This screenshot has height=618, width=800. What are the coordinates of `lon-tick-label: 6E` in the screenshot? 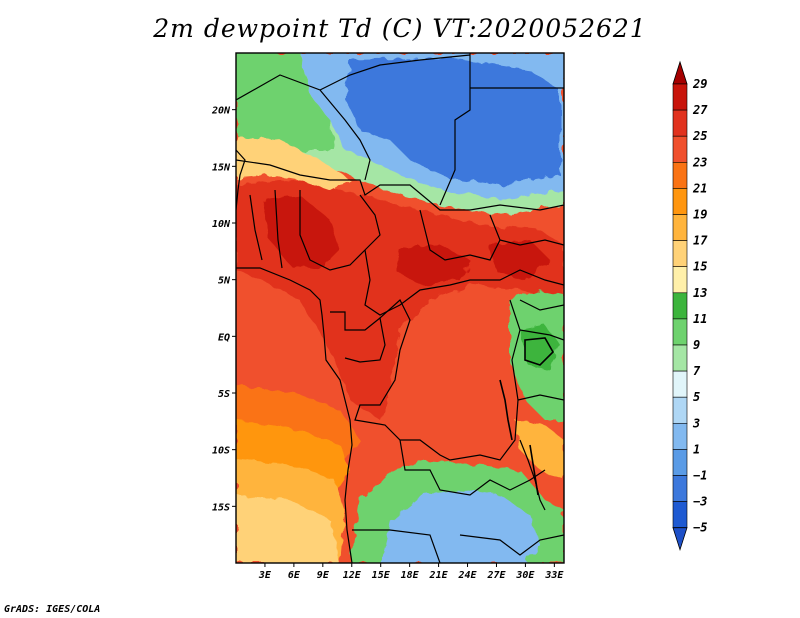 It's located at (294, 575).